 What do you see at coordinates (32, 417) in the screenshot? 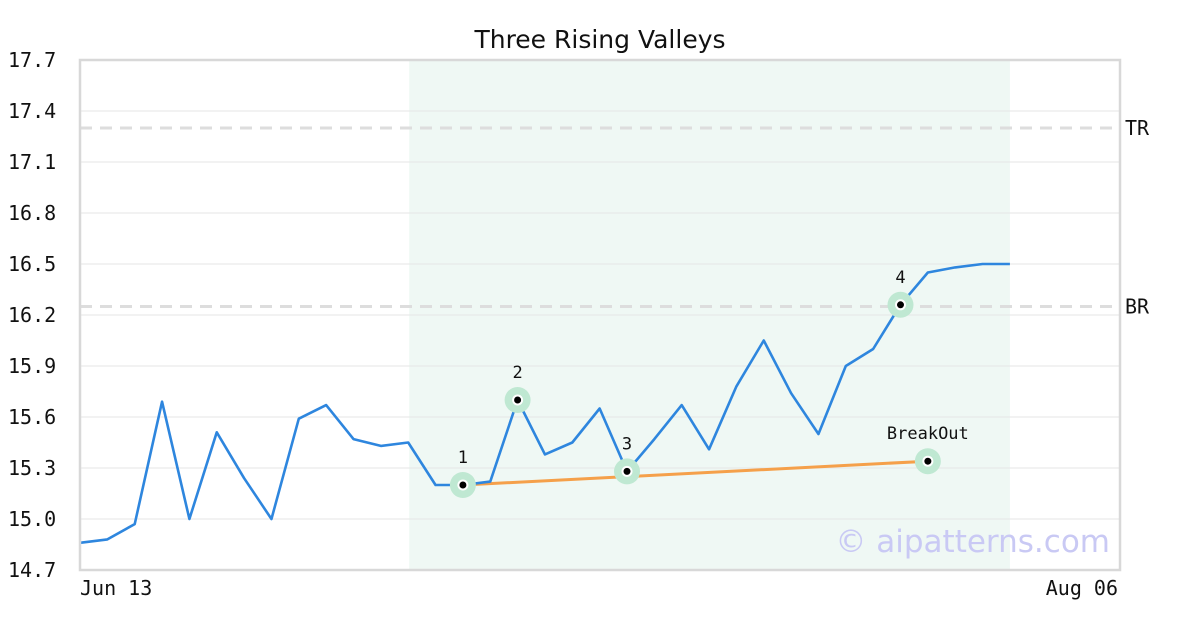
I see `y-tick-label: 15.6` at bounding box center [32, 417].